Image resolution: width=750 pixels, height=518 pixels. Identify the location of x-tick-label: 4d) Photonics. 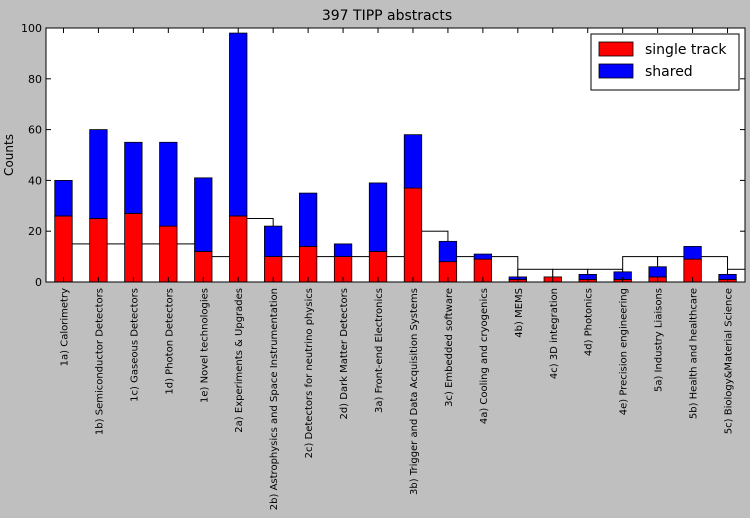
(589, 322).